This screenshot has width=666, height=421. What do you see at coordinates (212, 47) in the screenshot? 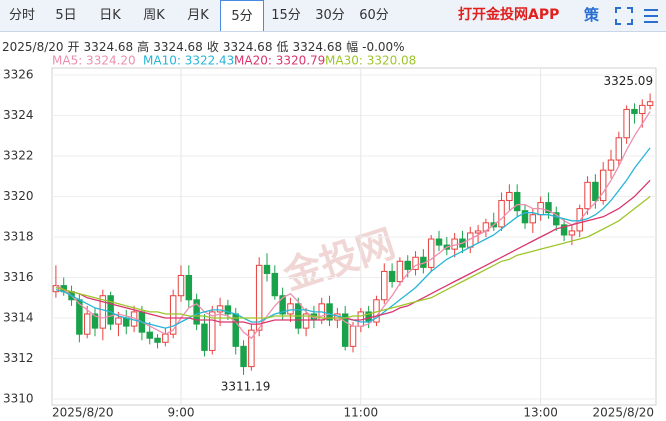
I see `info-field: 收` at bounding box center [212, 47].